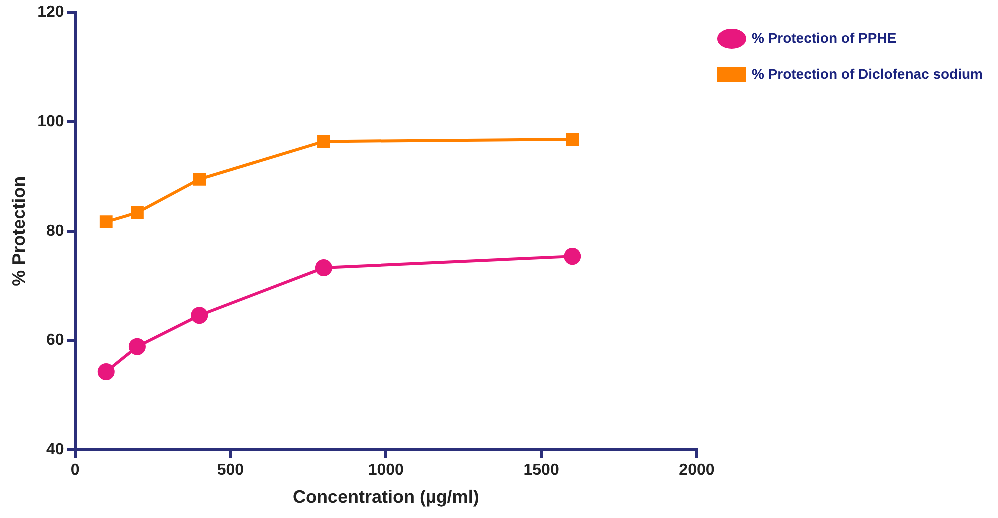 This screenshot has width=998, height=518. What do you see at coordinates (386, 497) in the screenshot?
I see `x-axis-title: Concentration (µg/ml)` at bounding box center [386, 497].